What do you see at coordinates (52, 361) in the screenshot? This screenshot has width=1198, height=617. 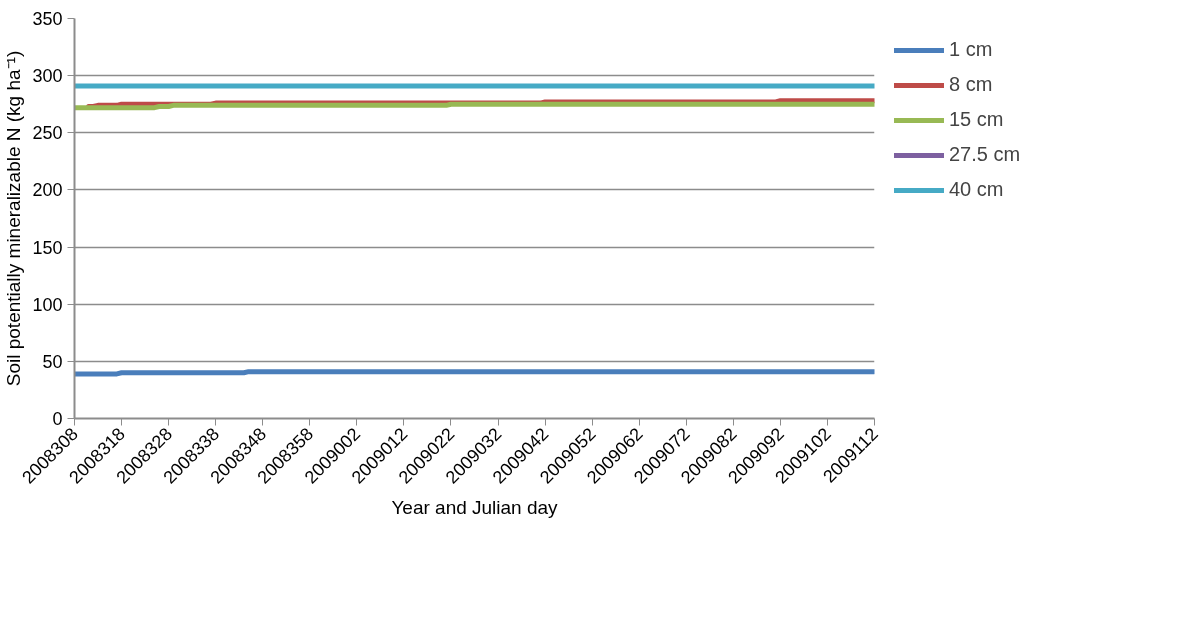 I see `y-tick-label: 50` at bounding box center [52, 361].